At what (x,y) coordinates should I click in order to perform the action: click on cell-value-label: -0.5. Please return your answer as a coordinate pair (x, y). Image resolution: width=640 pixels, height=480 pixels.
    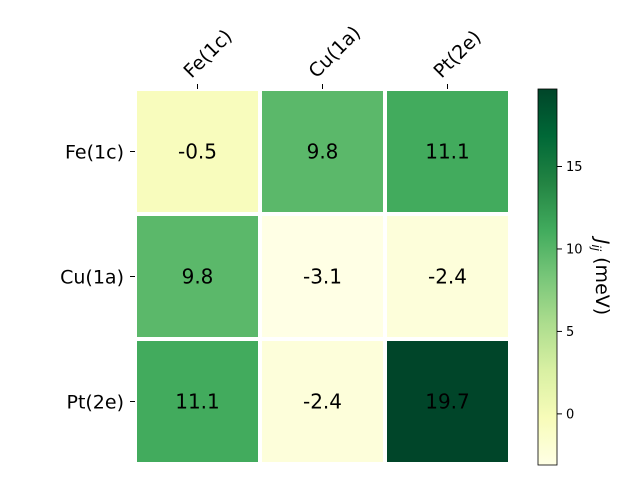
    Looking at the image, I should click on (197, 152).